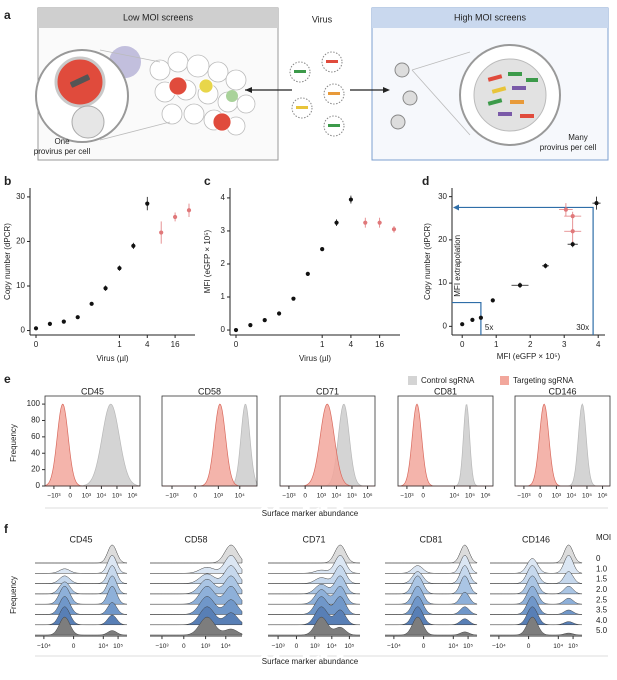  What do you see at coordinates (20, 241) in the screenshot?
I see `y-tick-label: 20` at bounding box center [20, 241].